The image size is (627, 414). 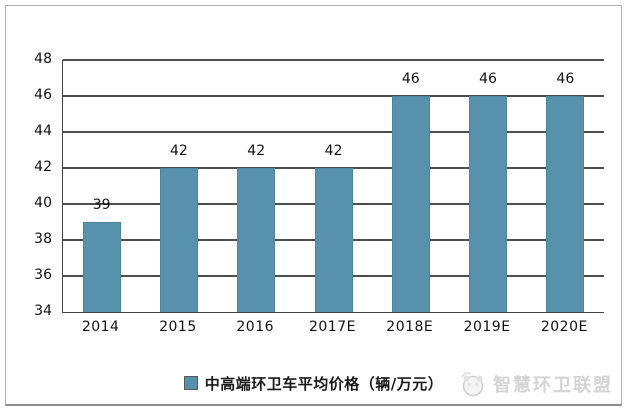 What do you see at coordinates (43, 59) in the screenshot?
I see `y-axis-tick-label: 48` at bounding box center [43, 59].